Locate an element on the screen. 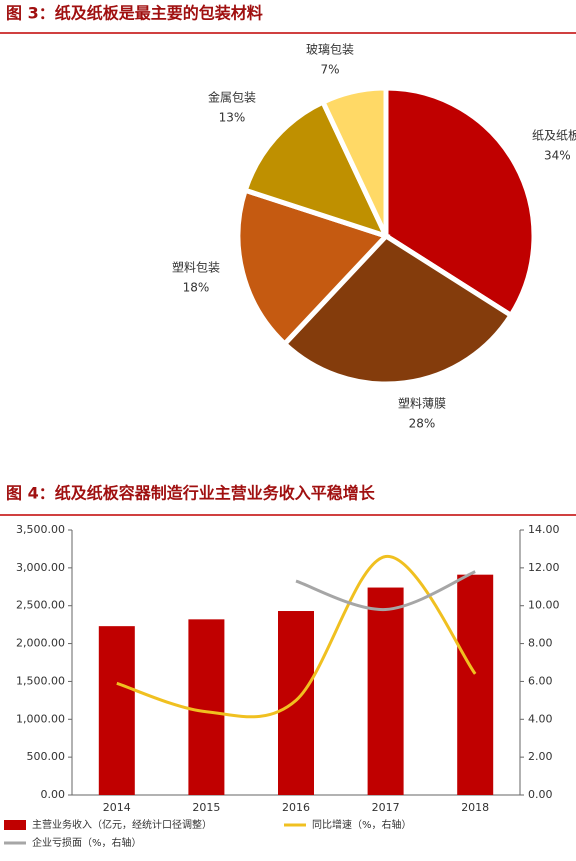 The image size is (576, 861). y-tick-label: 1,000.00 is located at coordinates (40, 718).